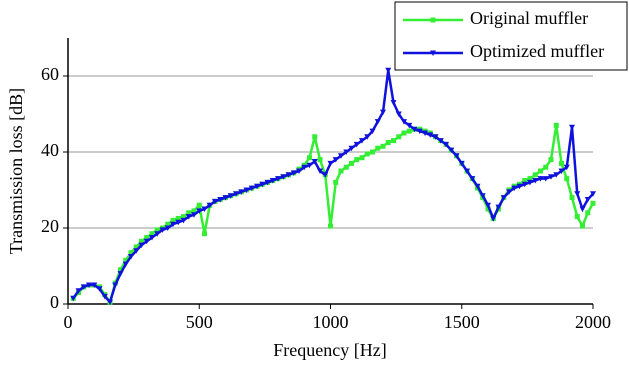 The height and width of the screenshot is (365, 629). What do you see at coordinates (593, 322) in the screenshot?
I see `x-tick-label: 2000` at bounding box center [593, 322].